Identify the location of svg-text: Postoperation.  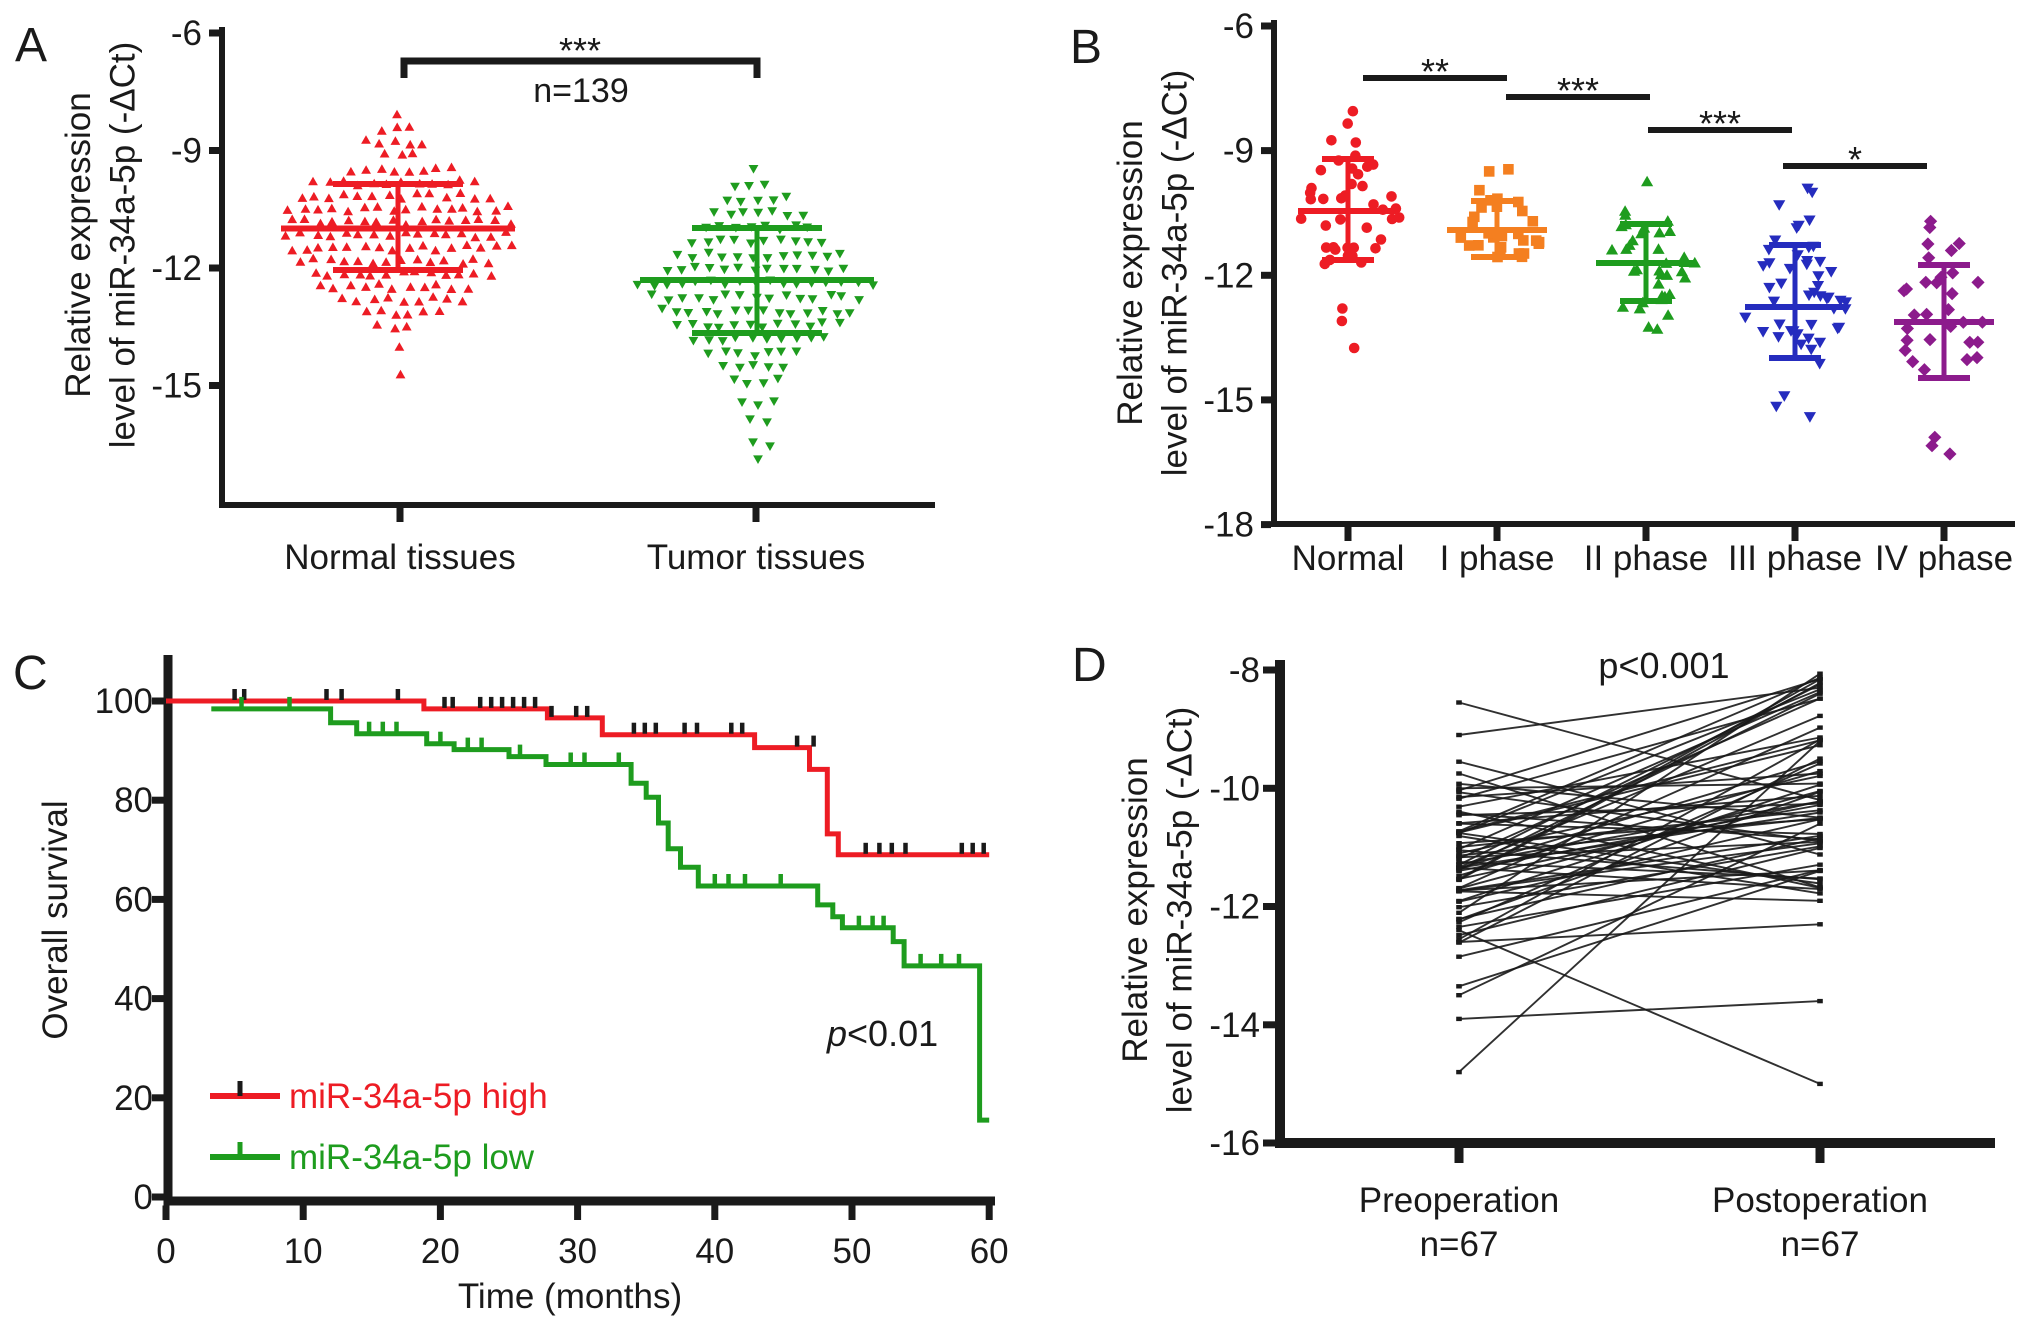
(1820, 1200).